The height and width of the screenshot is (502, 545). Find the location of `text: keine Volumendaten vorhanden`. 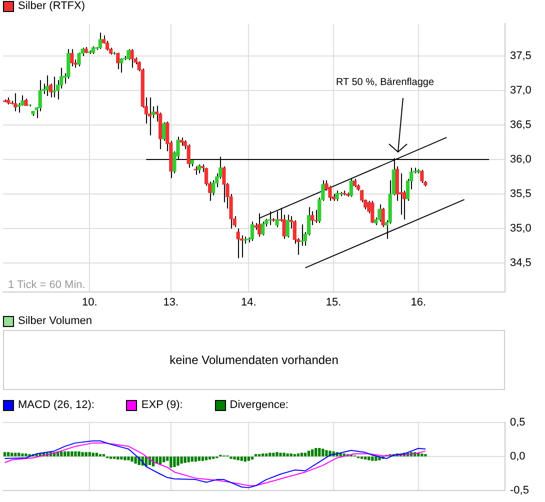

text: keine Volumendaten vorhanden is located at coordinates (254, 360).